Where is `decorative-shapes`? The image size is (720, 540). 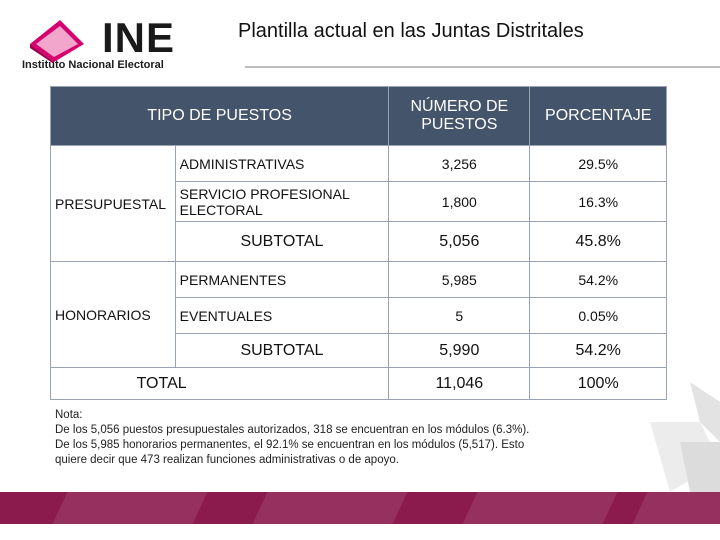 decorative-shapes is located at coordinates (685, 437).